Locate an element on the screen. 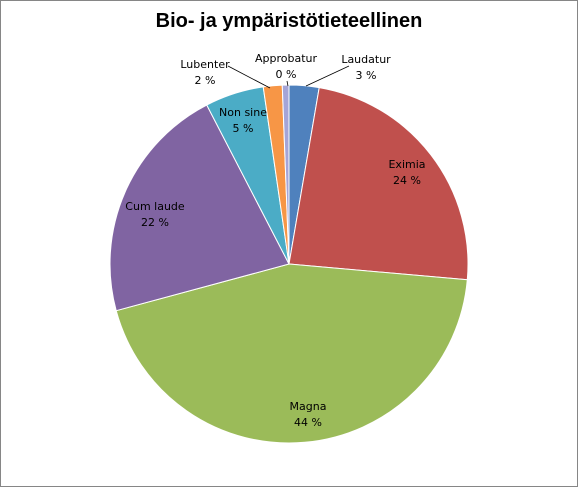  data-label-value: 5 % is located at coordinates (243, 128).